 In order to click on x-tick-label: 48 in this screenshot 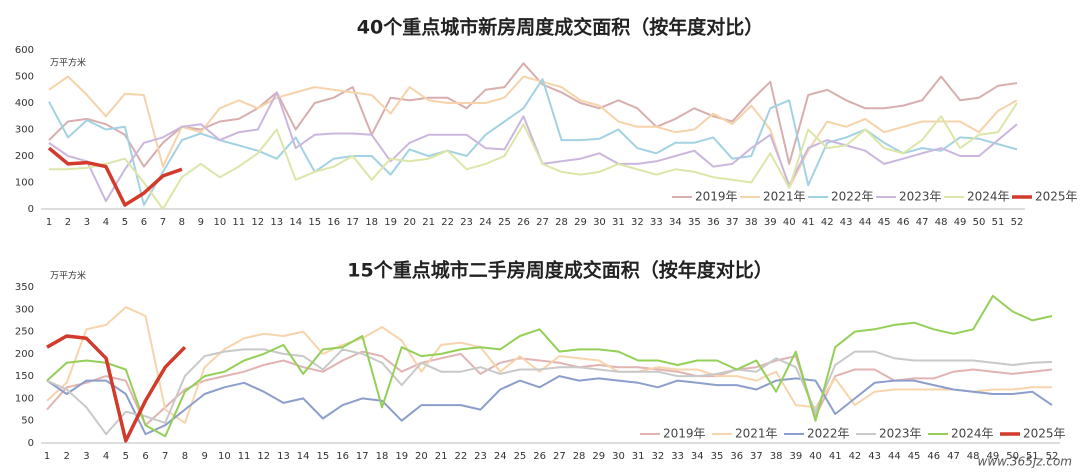, I will do `click(941, 222)`.